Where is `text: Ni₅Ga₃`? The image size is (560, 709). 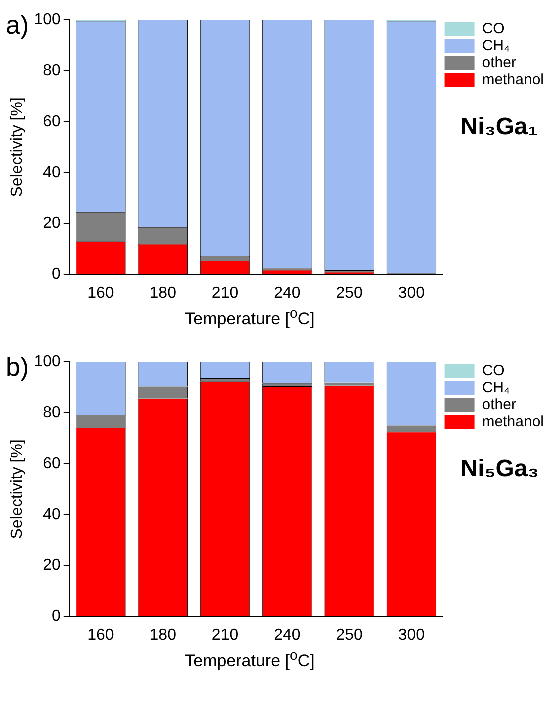 text: Ni₅Ga₃ is located at coordinates (499, 469).